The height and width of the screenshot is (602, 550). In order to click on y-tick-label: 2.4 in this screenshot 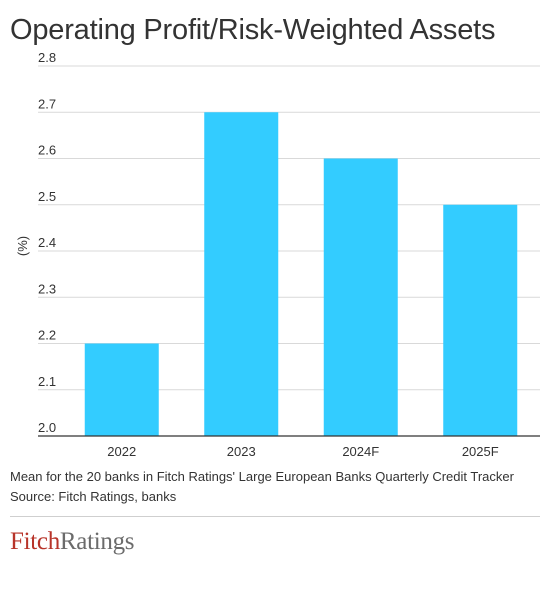, I will do `click(47, 242)`.